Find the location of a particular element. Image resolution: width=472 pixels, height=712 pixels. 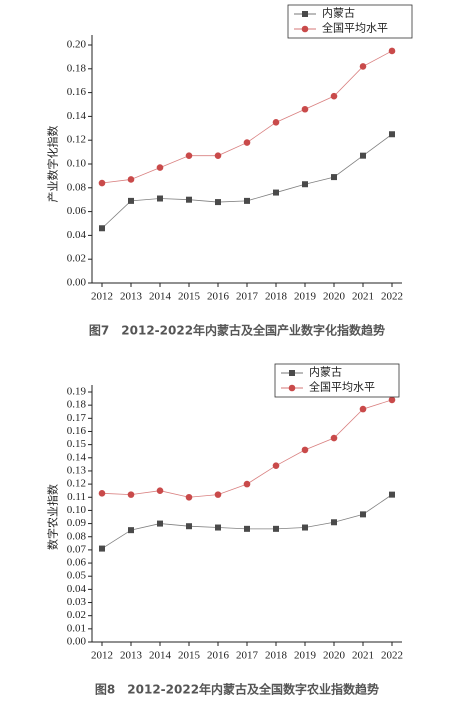

y-tick-label: 0.20 is located at coordinates (77, 45).